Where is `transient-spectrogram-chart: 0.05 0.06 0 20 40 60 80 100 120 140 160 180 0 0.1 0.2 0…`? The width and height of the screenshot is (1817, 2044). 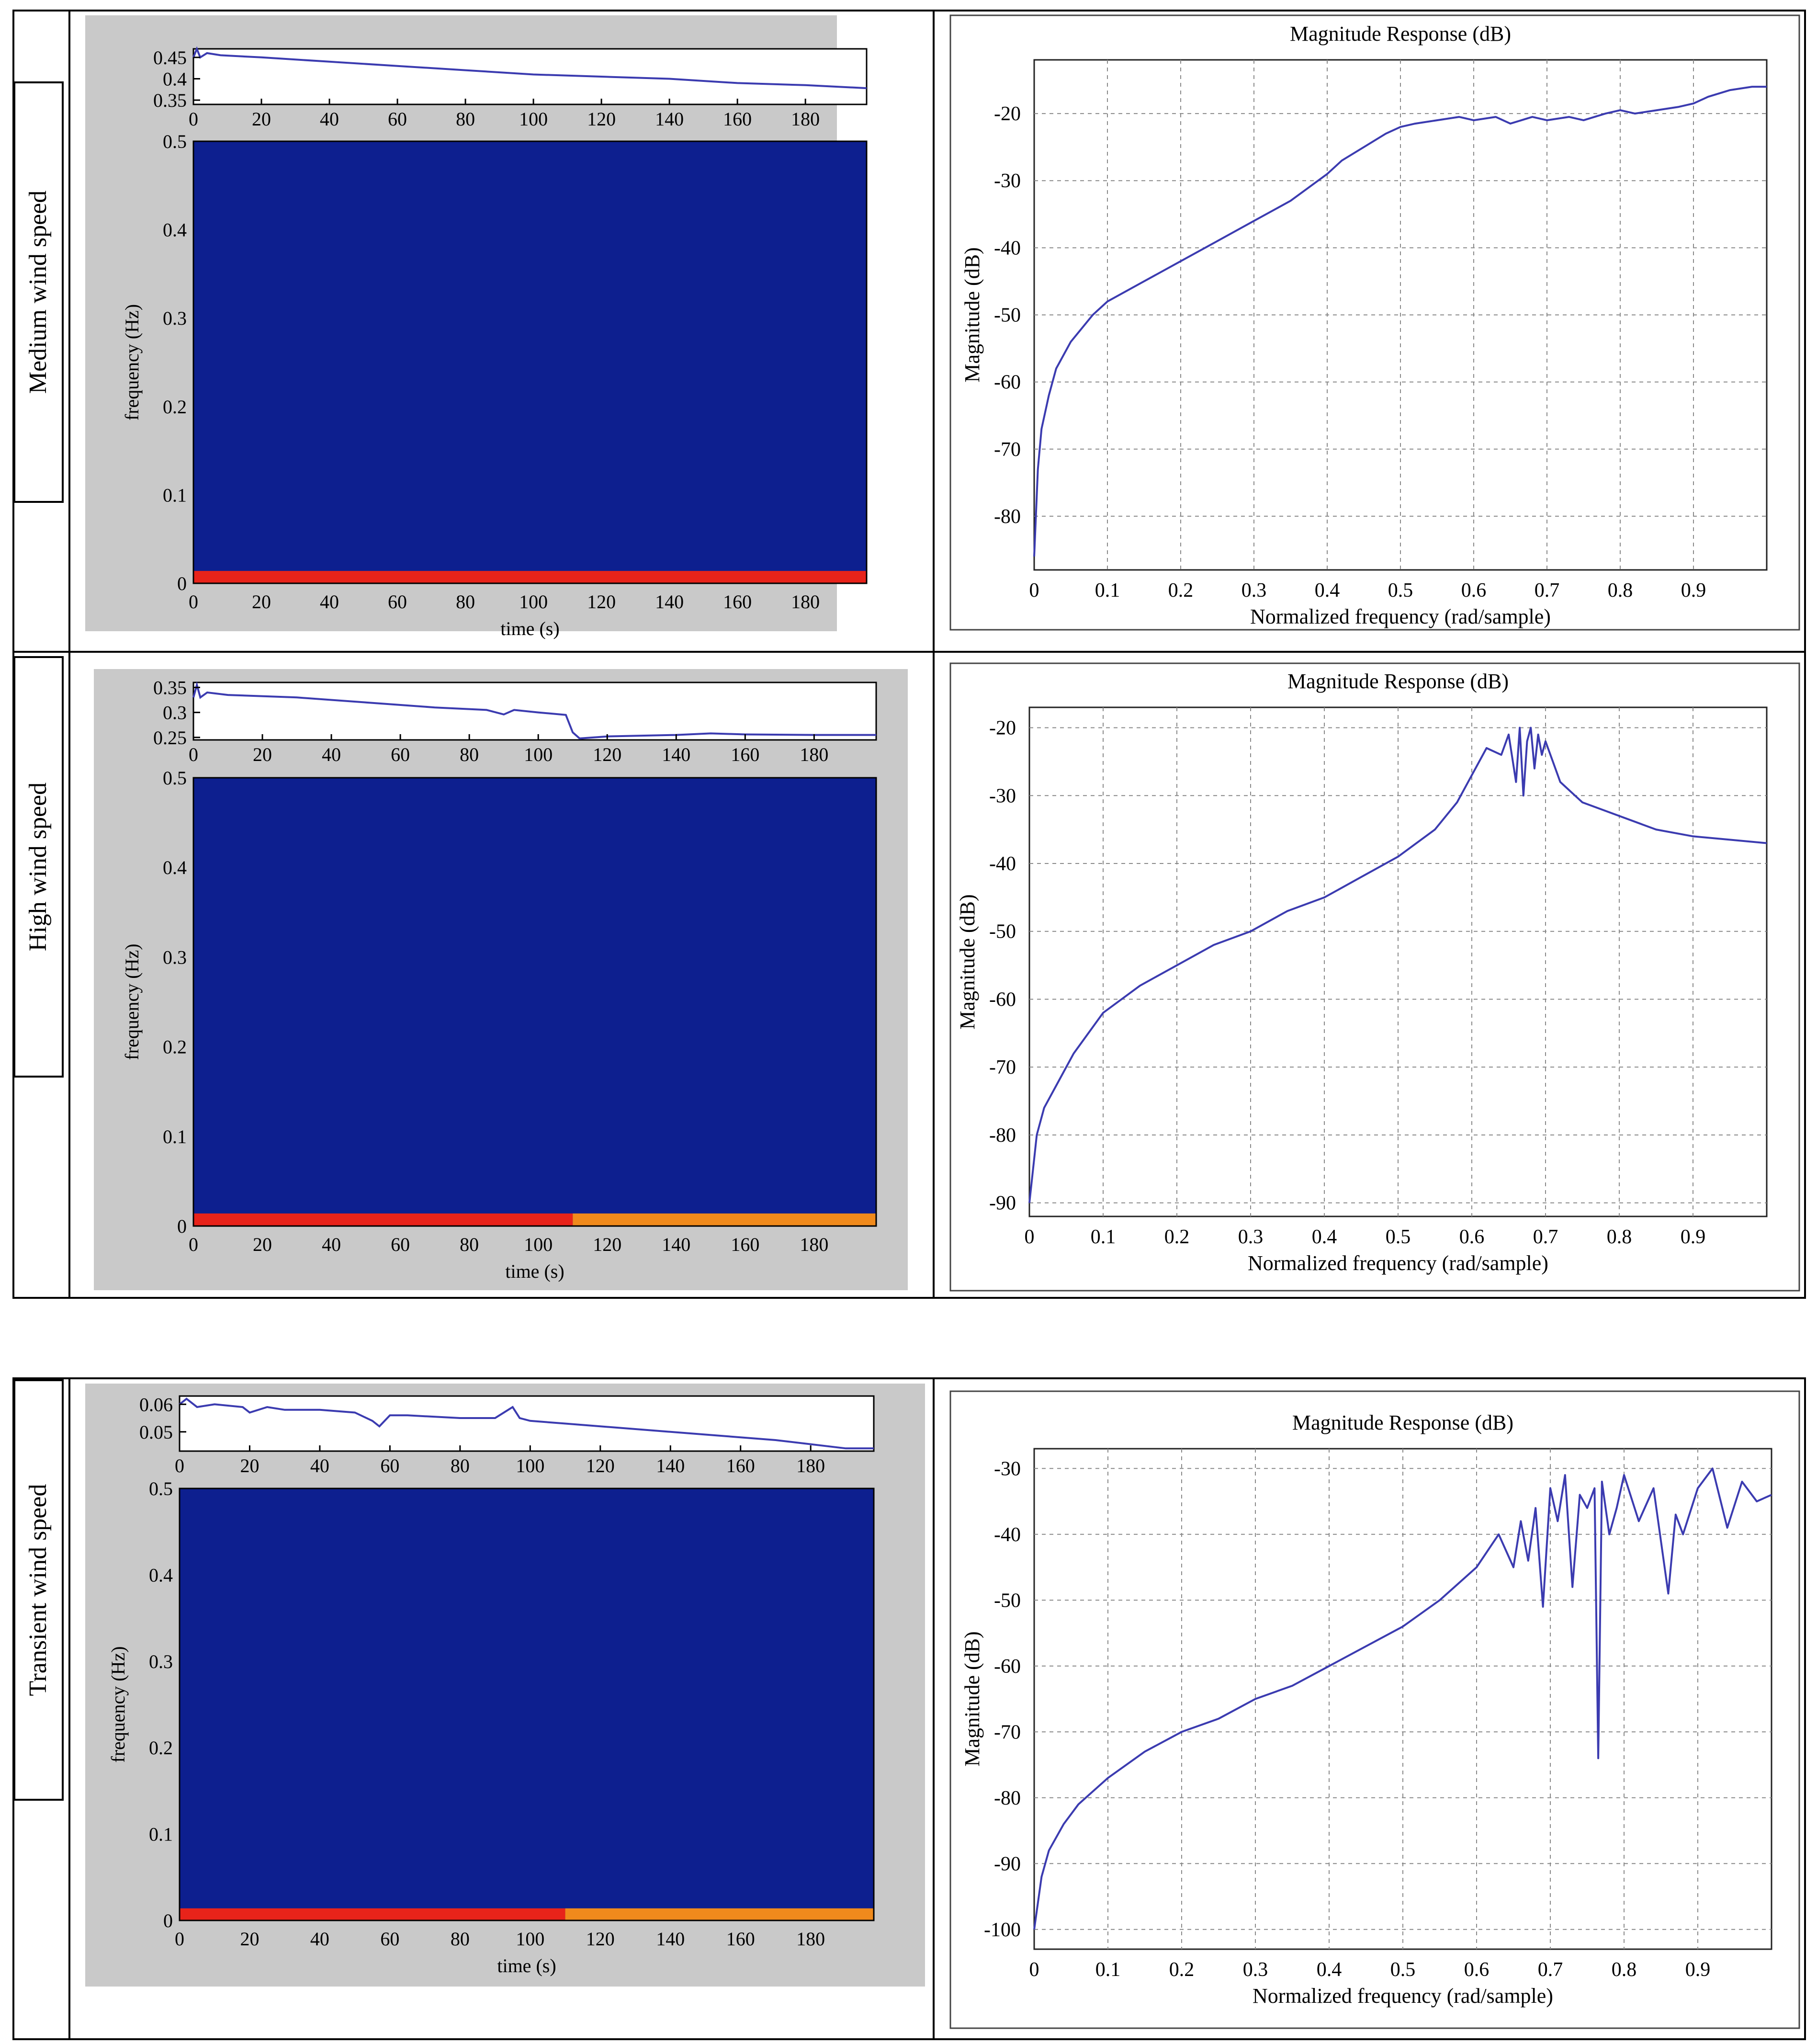 transient-spectrogram-chart: 0.05 0.06 0 20 40 60 80 100 120 140 160 180 0 0.1 0.2 0… is located at coordinates (505, 1686).